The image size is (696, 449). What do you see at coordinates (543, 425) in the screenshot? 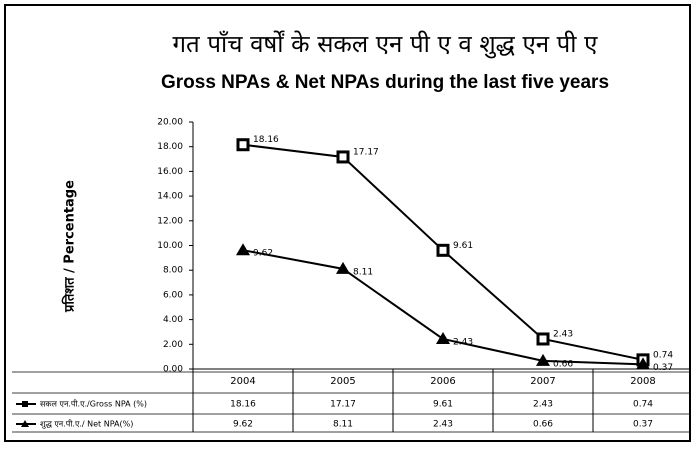
I see `table-cell: 0.66` at bounding box center [543, 425].